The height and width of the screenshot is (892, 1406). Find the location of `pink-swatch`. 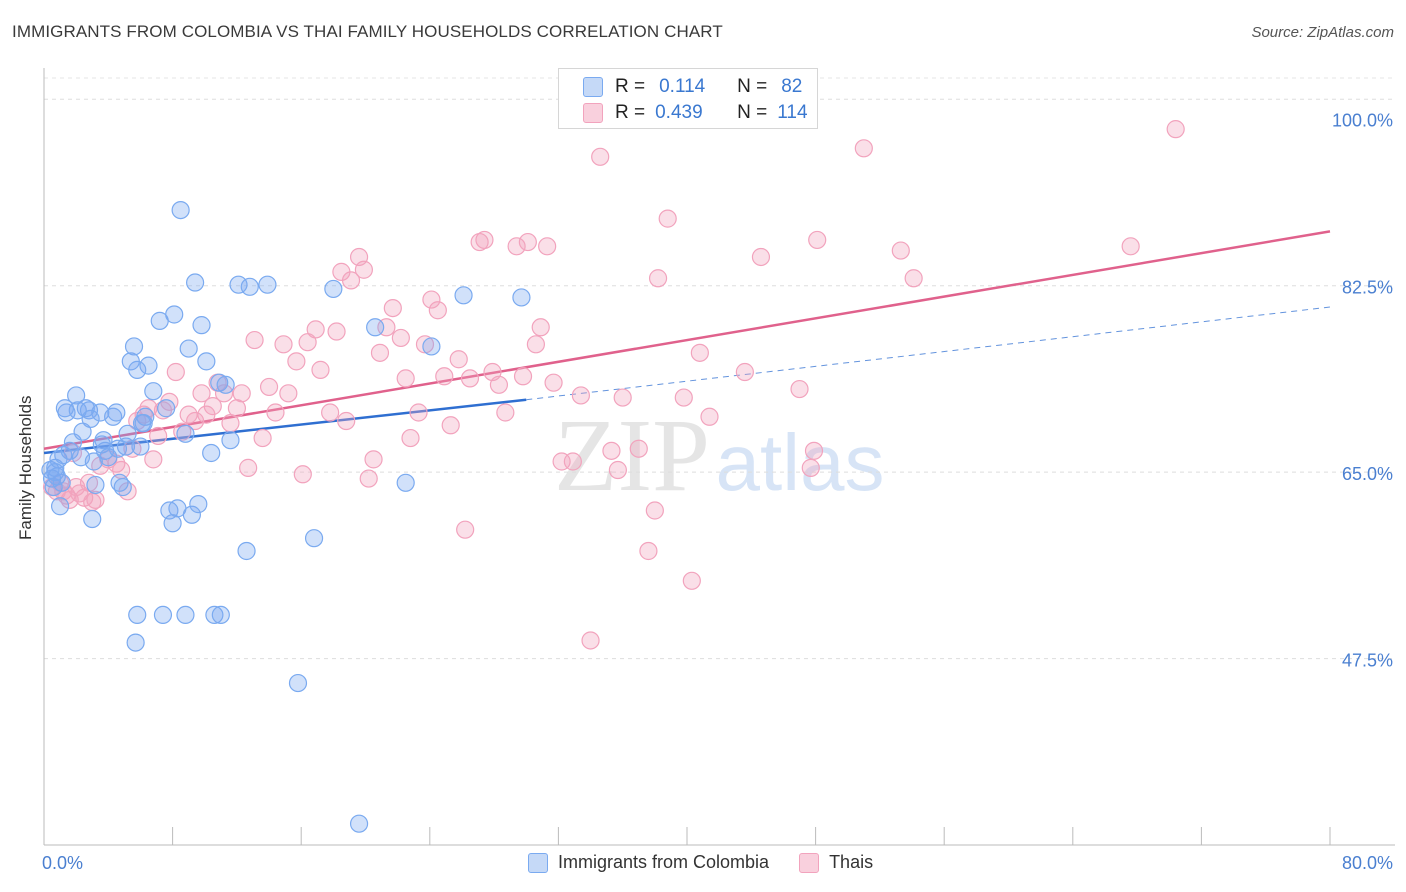

pink-swatch is located at coordinates (809, 862).